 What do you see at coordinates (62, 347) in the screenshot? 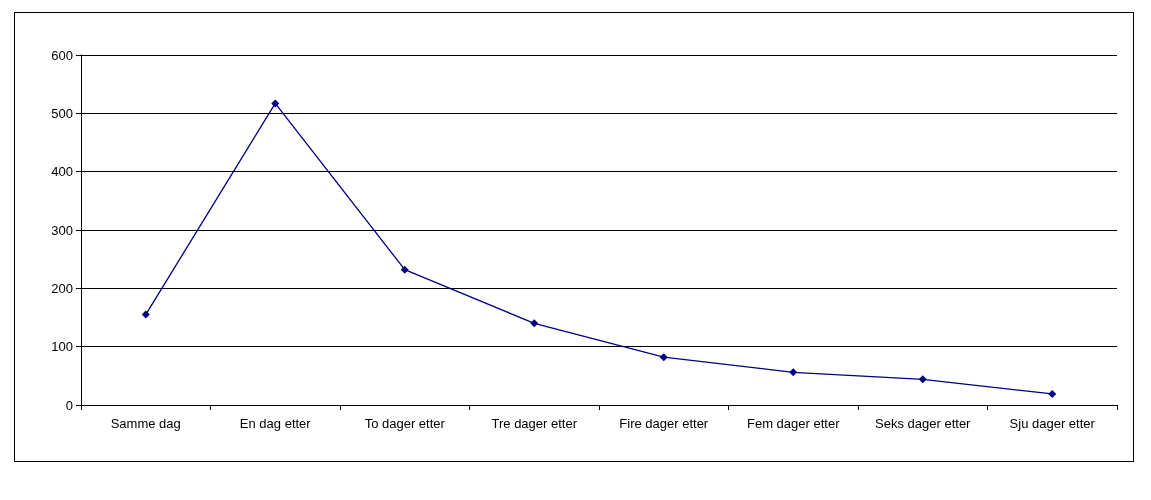
I see `y-tick-label: 100` at bounding box center [62, 347].